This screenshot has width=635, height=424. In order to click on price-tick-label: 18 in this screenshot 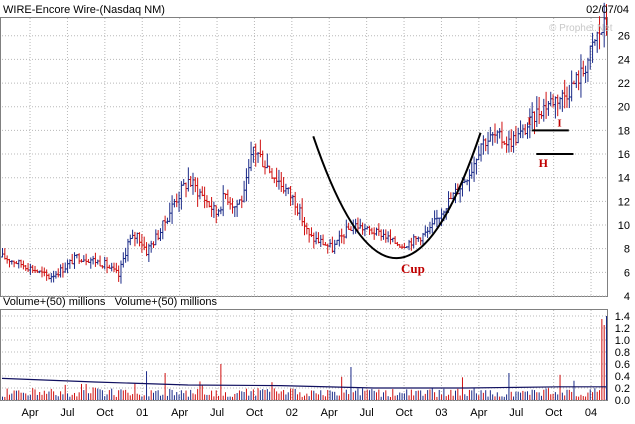, I will do `click(624, 131)`.